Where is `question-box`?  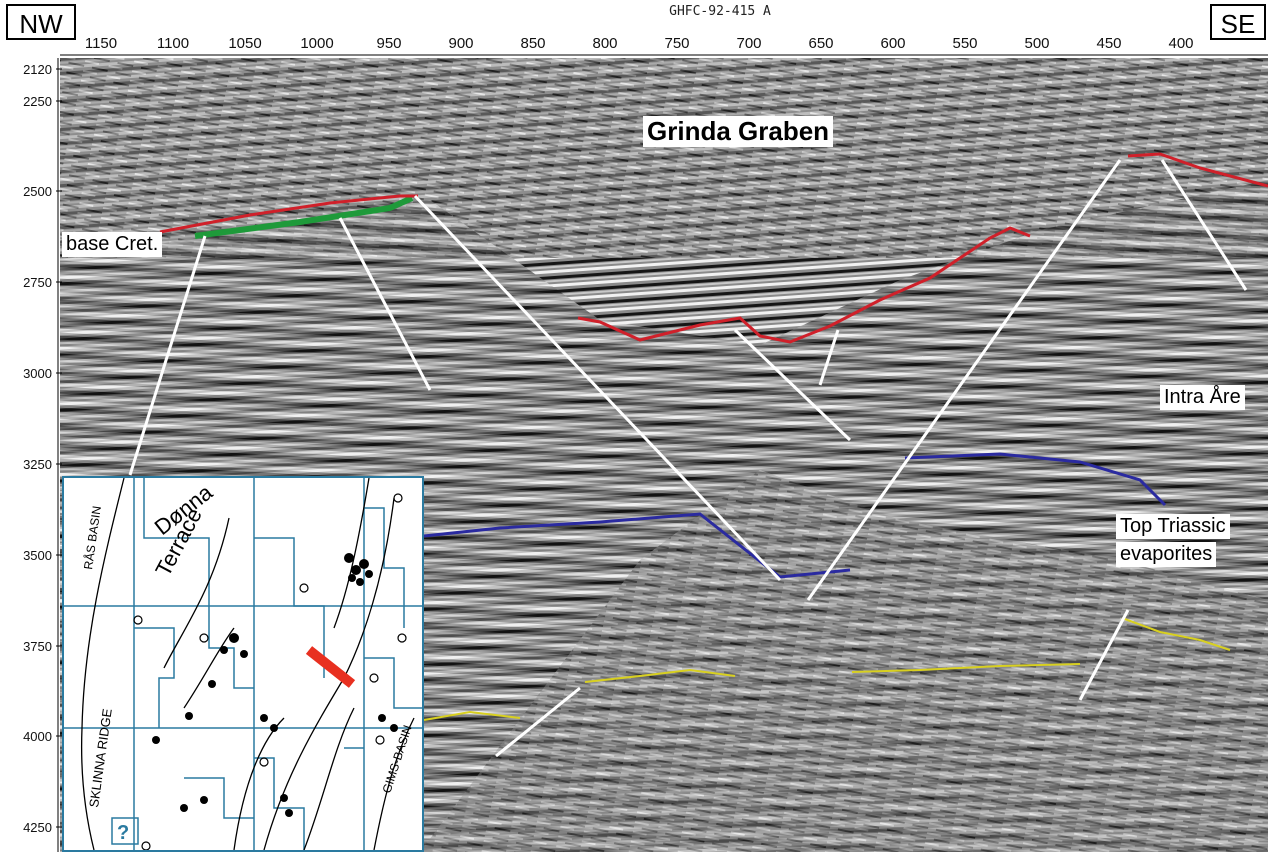
question-box is located at coordinates (125, 831).